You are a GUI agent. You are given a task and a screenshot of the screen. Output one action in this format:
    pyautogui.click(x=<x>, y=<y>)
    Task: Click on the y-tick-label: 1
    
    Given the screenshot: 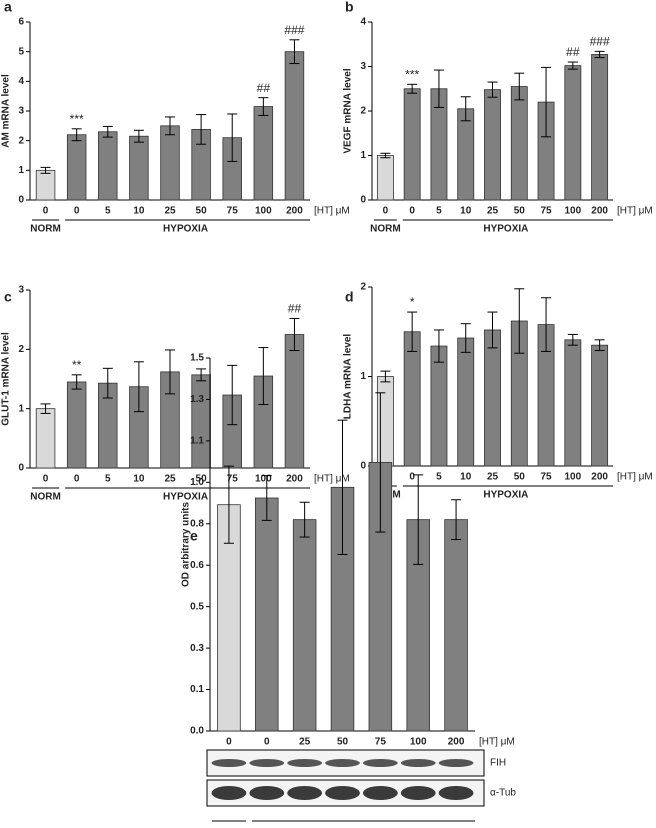 What is the action you would take?
    pyautogui.click(x=21, y=170)
    